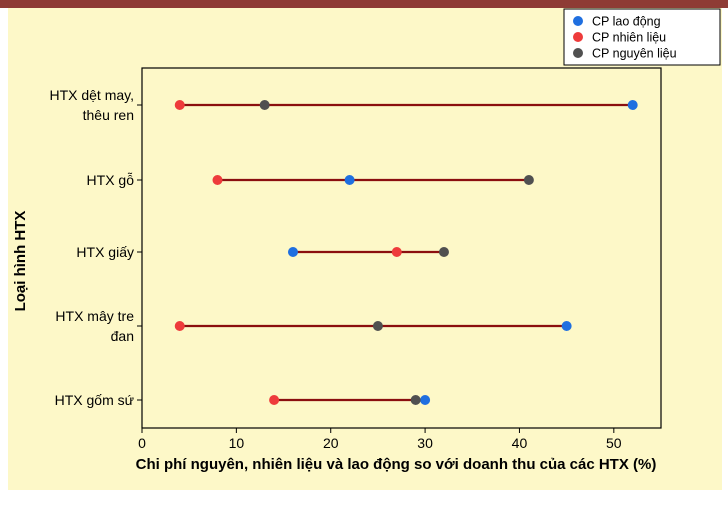 This screenshot has height=516, width=728. What do you see at coordinates (614, 443) in the screenshot?
I see `x-tick-label: 50` at bounding box center [614, 443].